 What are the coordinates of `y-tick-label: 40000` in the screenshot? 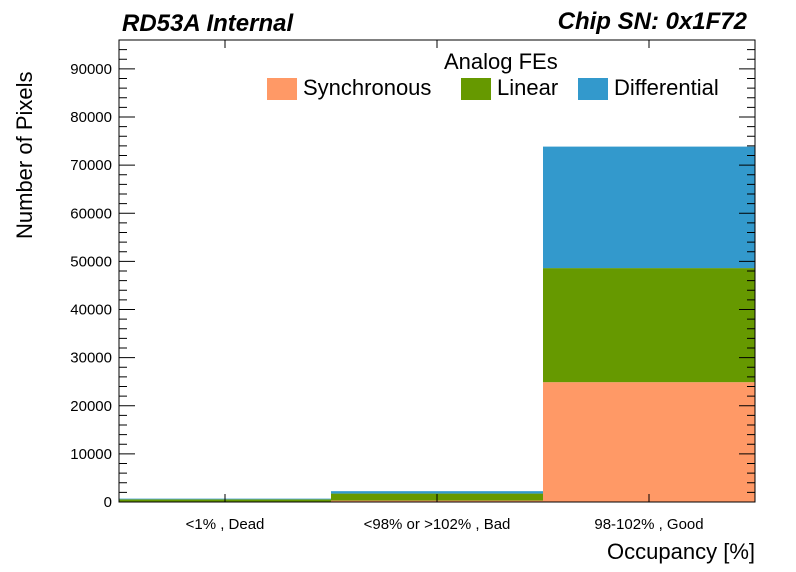 It's located at (91, 310).